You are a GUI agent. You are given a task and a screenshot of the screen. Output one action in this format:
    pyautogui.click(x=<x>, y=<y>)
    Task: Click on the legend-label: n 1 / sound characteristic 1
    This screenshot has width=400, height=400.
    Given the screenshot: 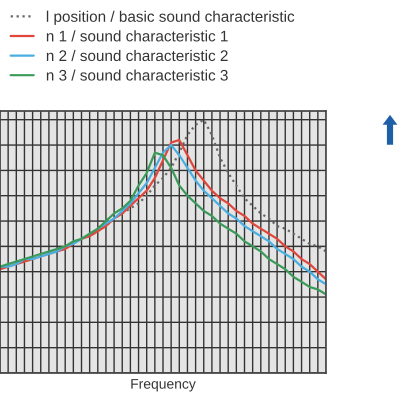 What is the action you would take?
    pyautogui.click(x=137, y=36)
    